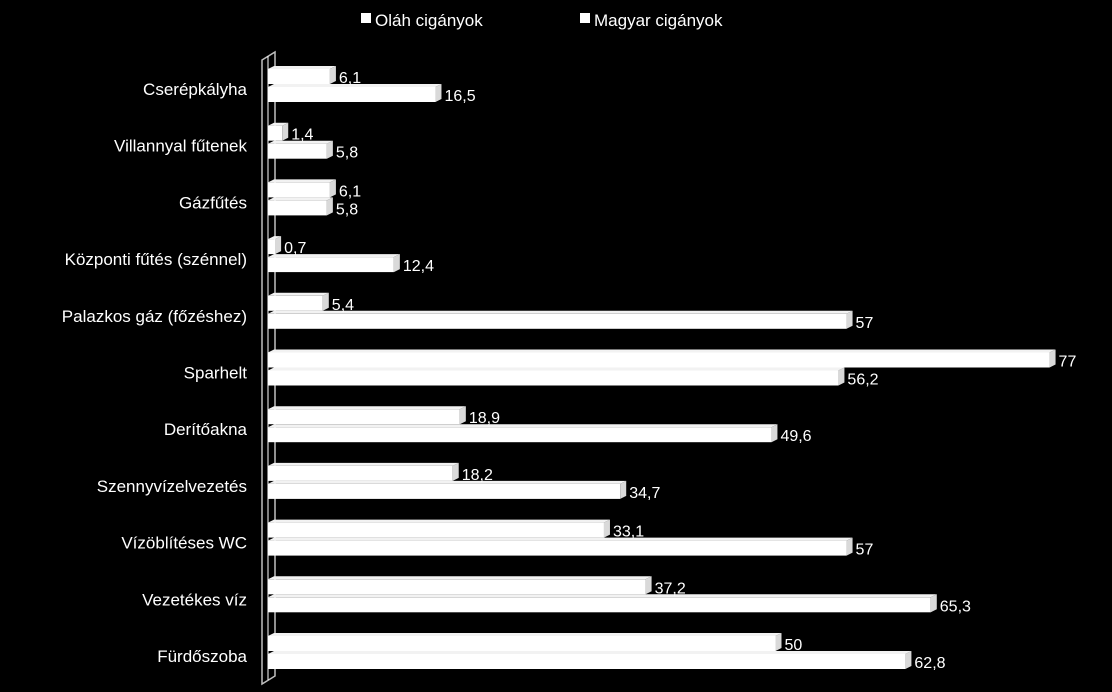 The width and height of the screenshot is (1112, 692). Describe the element at coordinates (862, 380) in the screenshot. I see `value-label-magyar: 56,2` at that location.